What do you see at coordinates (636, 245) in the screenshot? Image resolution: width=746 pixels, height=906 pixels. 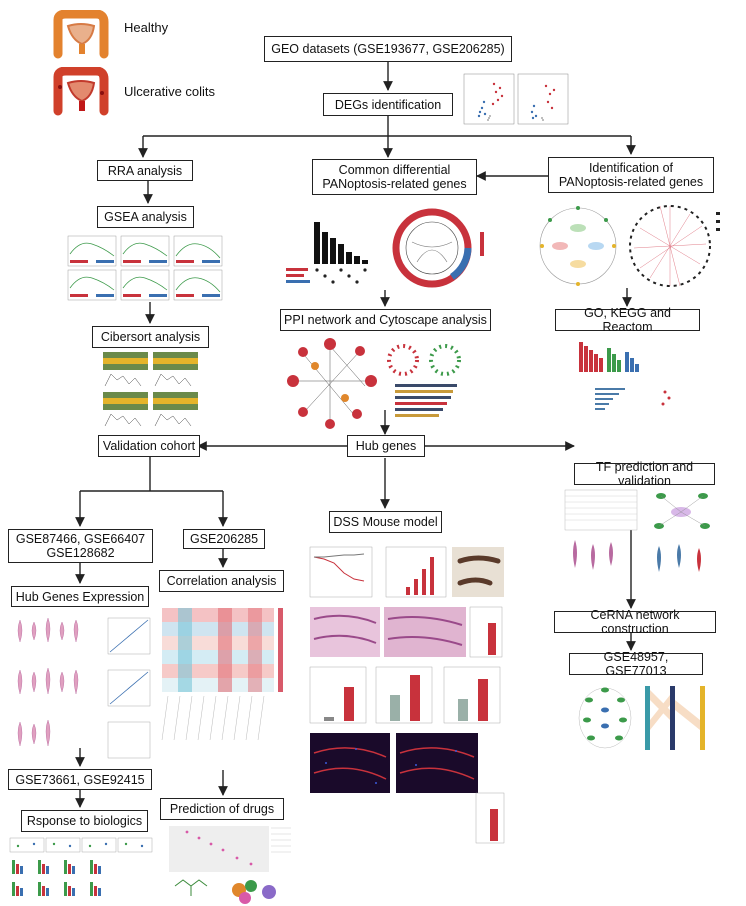 I see `panoptosis-networks-thumbnail` at bounding box center [636, 245].